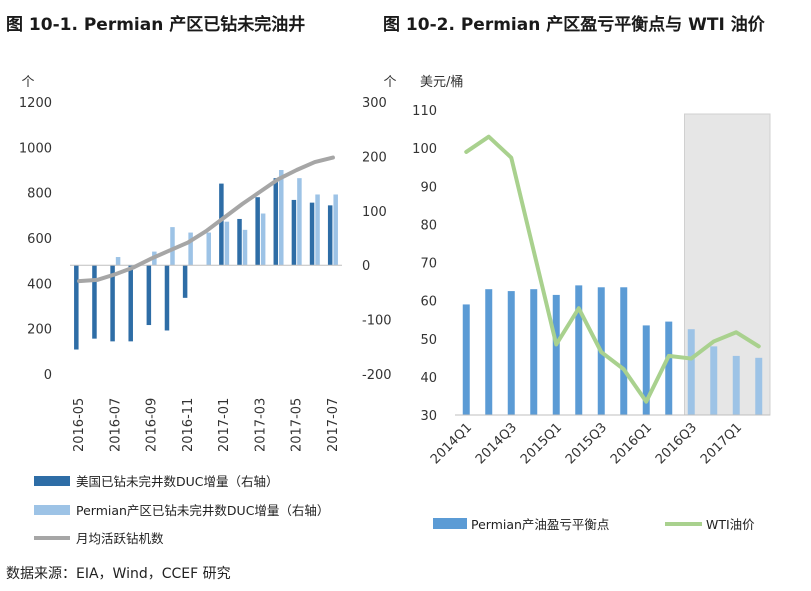 The height and width of the screenshot is (591, 811). Describe the element at coordinates (450, 523) in the screenshot. I see `legend-swatch-breakeven` at that location.